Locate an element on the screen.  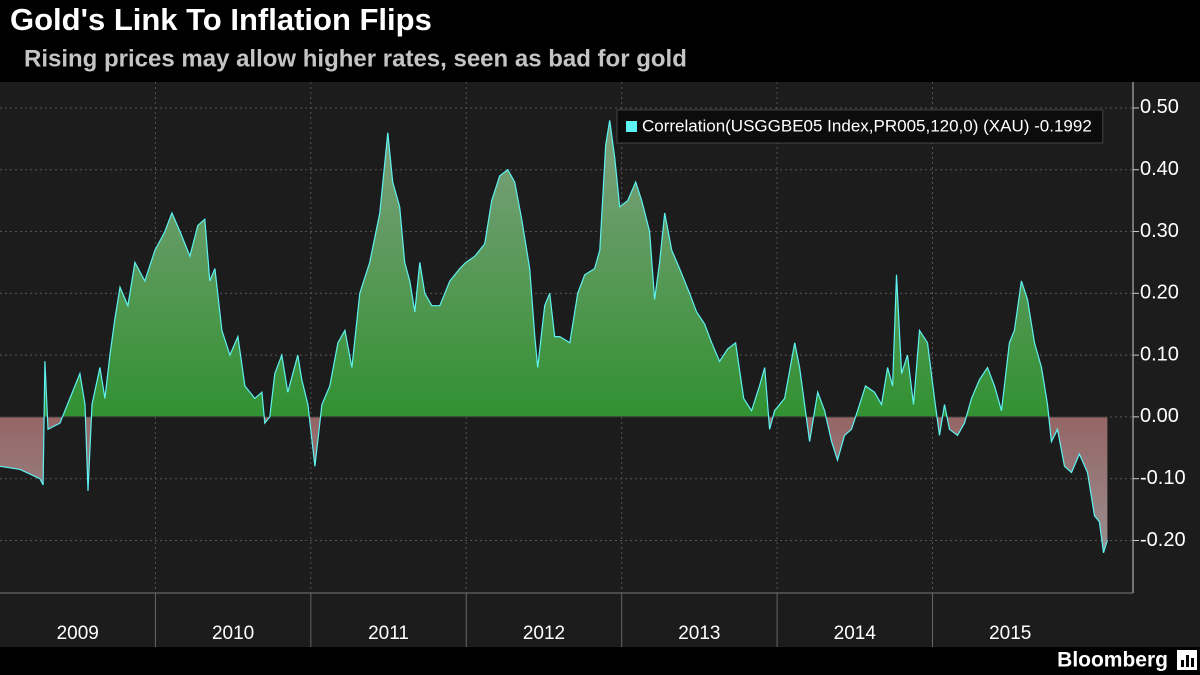
legend-swatch is located at coordinates (631, 126).